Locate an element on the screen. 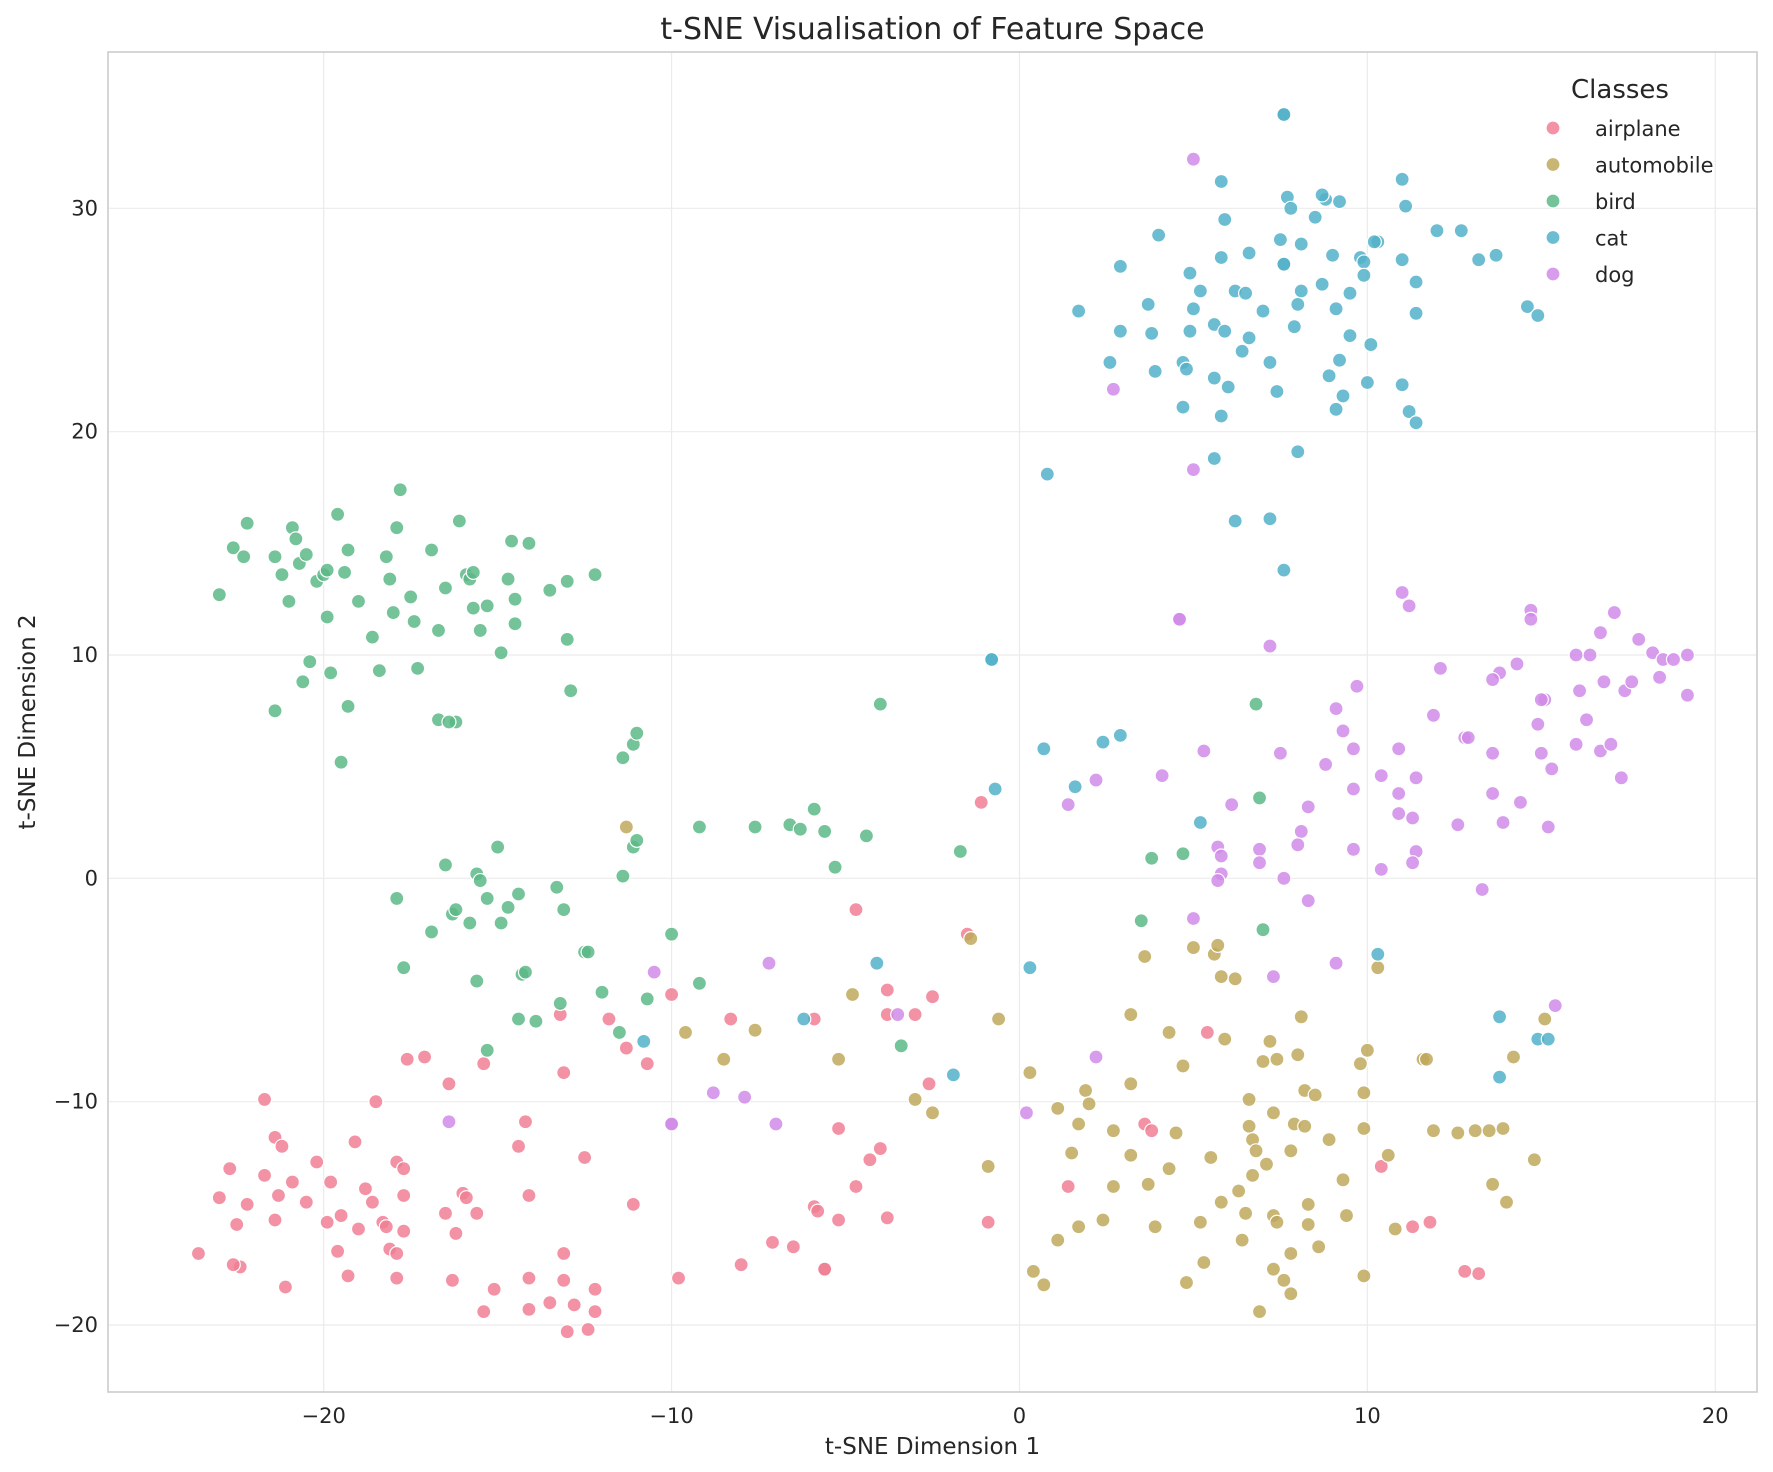 The image size is (1773, 1472). legend-label-cat: cat is located at coordinates (1611, 239).